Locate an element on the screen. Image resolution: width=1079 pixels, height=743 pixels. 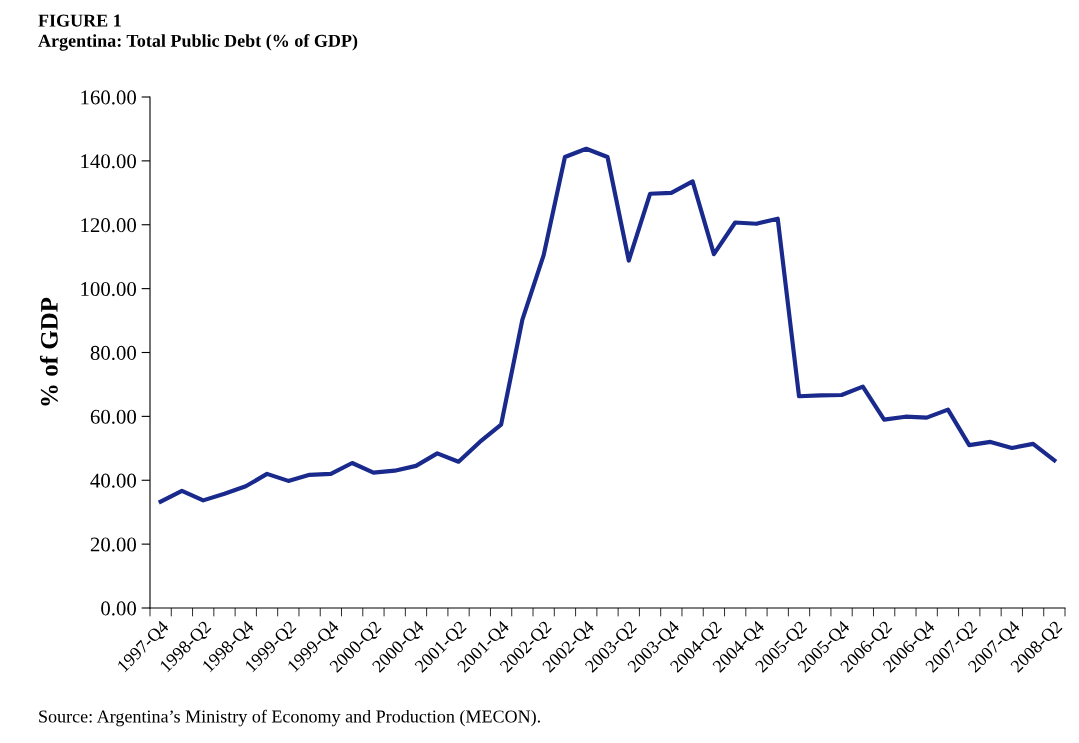
y-tick-label: 0.00 is located at coordinates (119, 608).